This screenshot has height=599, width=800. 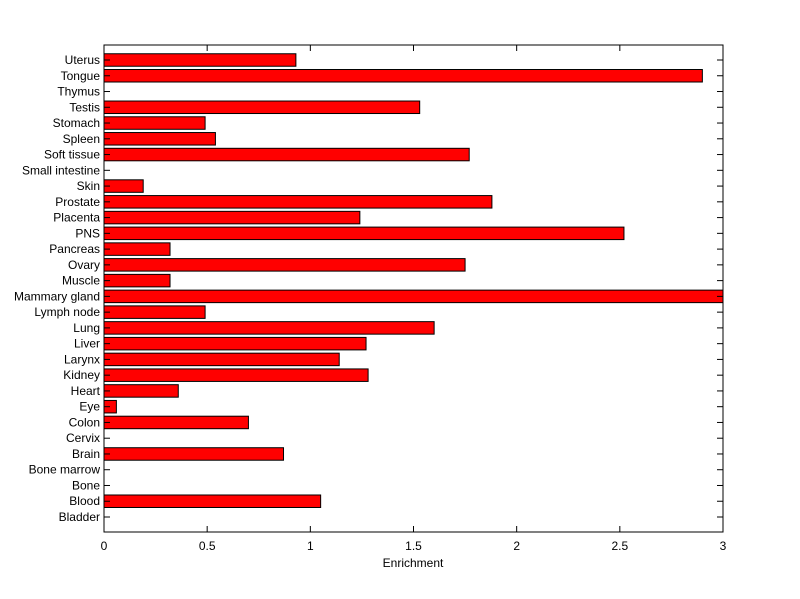 What do you see at coordinates (413, 546) in the screenshot?
I see `x-tick-label: 1.5` at bounding box center [413, 546].